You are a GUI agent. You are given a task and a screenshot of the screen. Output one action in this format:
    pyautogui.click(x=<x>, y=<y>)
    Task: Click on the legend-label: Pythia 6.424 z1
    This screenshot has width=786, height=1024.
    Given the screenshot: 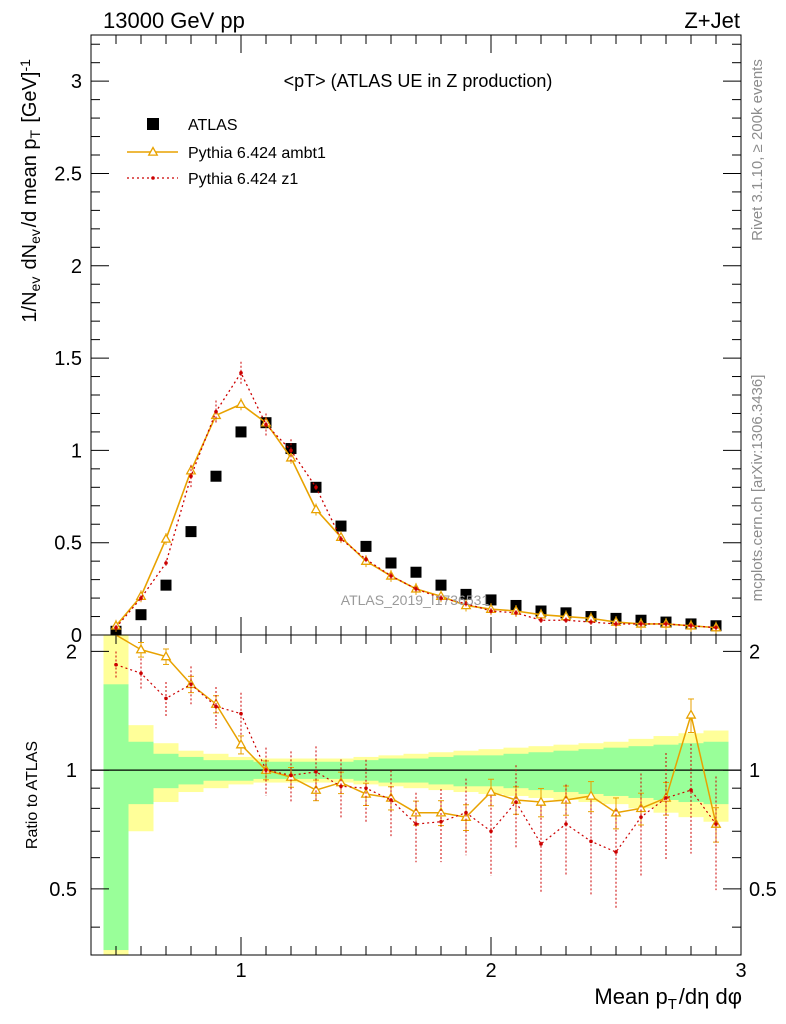 What is the action you would take?
    pyautogui.click(x=243, y=179)
    